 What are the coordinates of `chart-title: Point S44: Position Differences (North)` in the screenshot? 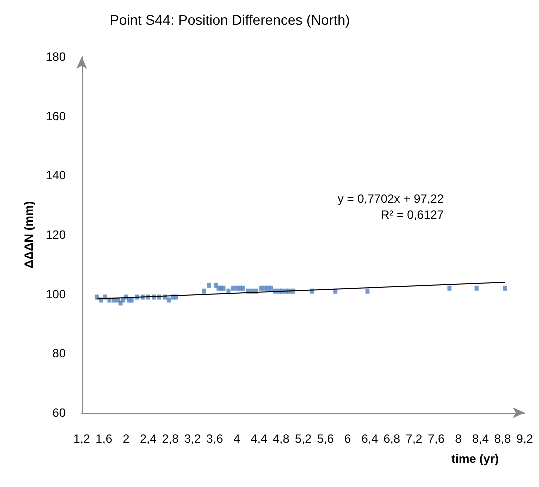 It's located at (230, 20).